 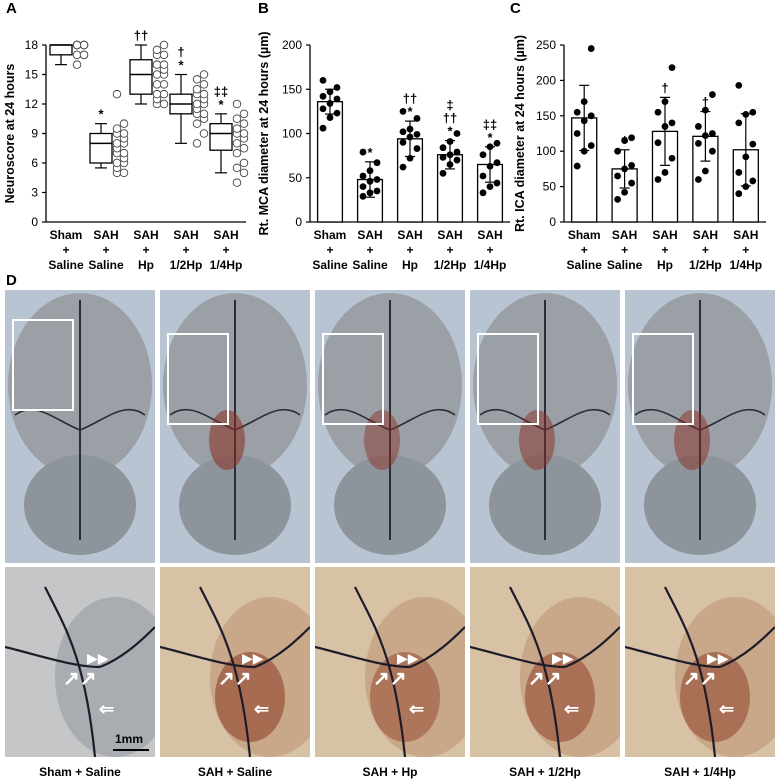 What do you see at coordinates (11, 8) in the screenshot?
I see `panel-letter-a: A` at bounding box center [11, 8].